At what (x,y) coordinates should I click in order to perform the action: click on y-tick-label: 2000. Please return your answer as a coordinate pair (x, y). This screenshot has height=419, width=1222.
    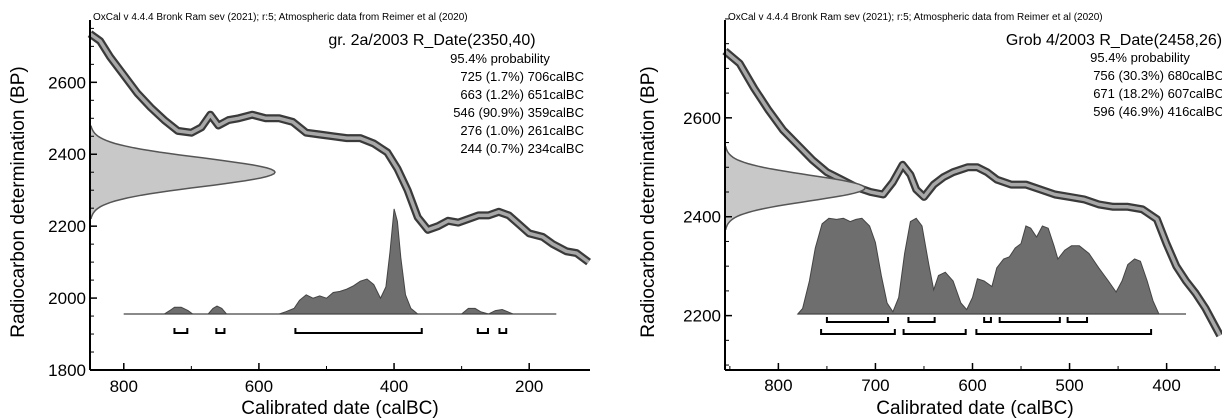
    Looking at the image, I should click on (67, 298).